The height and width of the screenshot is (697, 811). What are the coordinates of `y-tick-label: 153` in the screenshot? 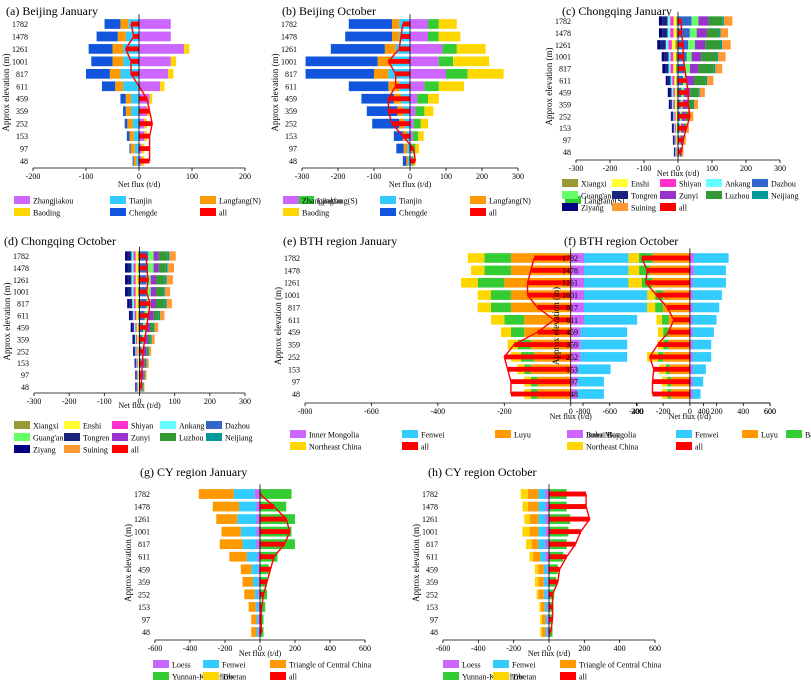 It's located at (291, 136).